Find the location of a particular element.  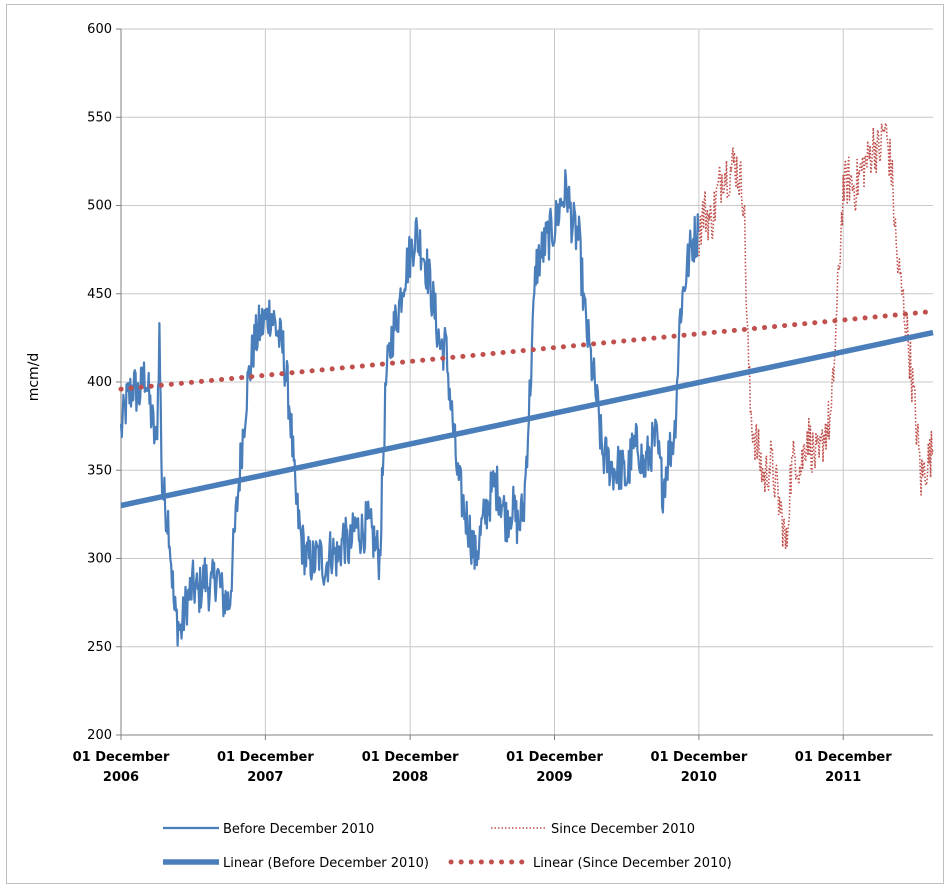

y-tick-label: 300 is located at coordinates (99, 559).